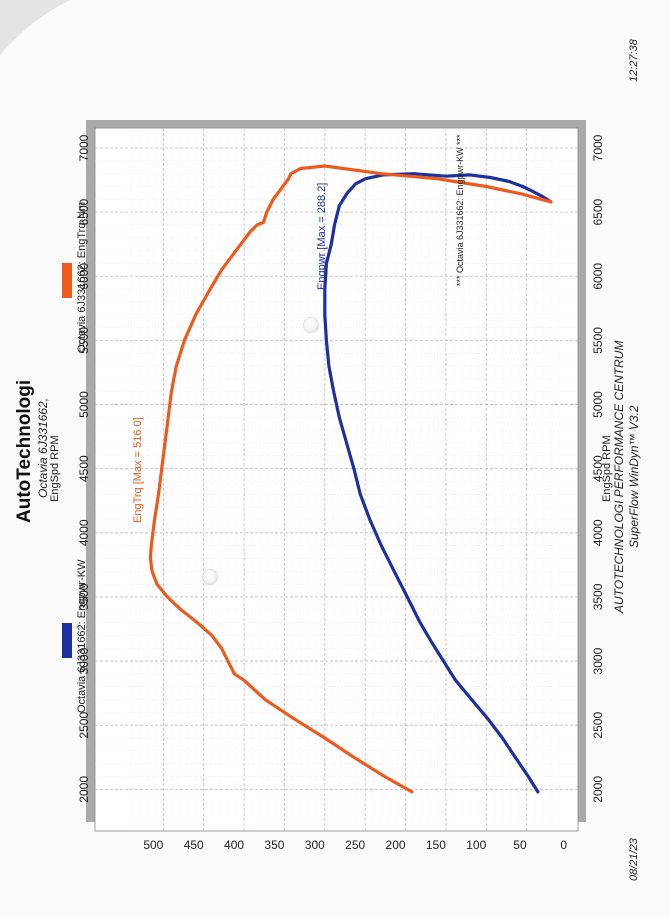 This screenshot has height=918, width=670. Describe the element at coordinates (35, 27) in the screenshot. I see `scan-corner-shadow` at that location.